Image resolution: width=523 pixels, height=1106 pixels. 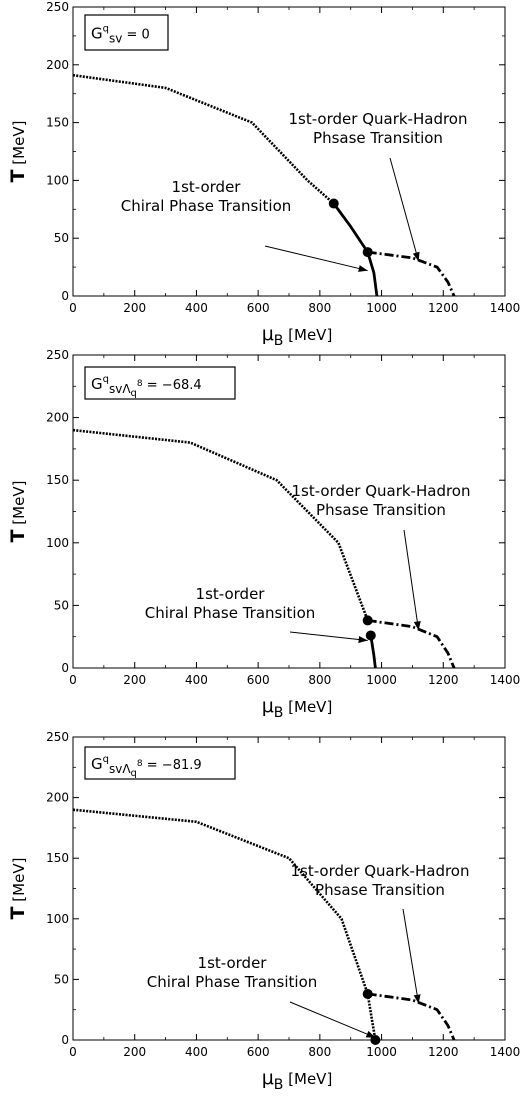 I want to click on parameter-label: GqsvΛq8 = −81.9, so click(x=146, y=766).